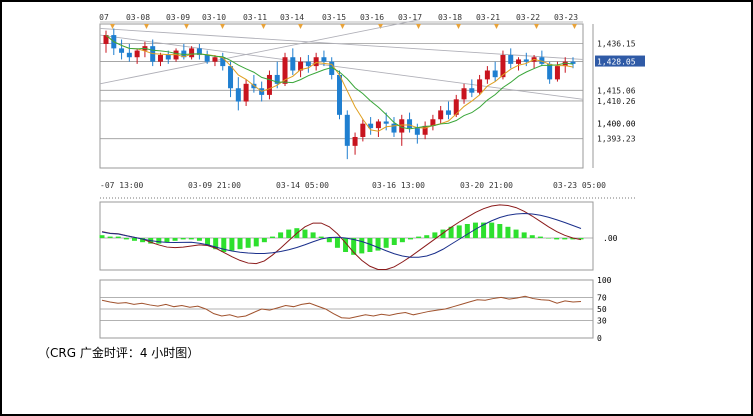  What do you see at coordinates (341, 237) in the screenshot?
I see `macd-signal-line` at bounding box center [341, 237].